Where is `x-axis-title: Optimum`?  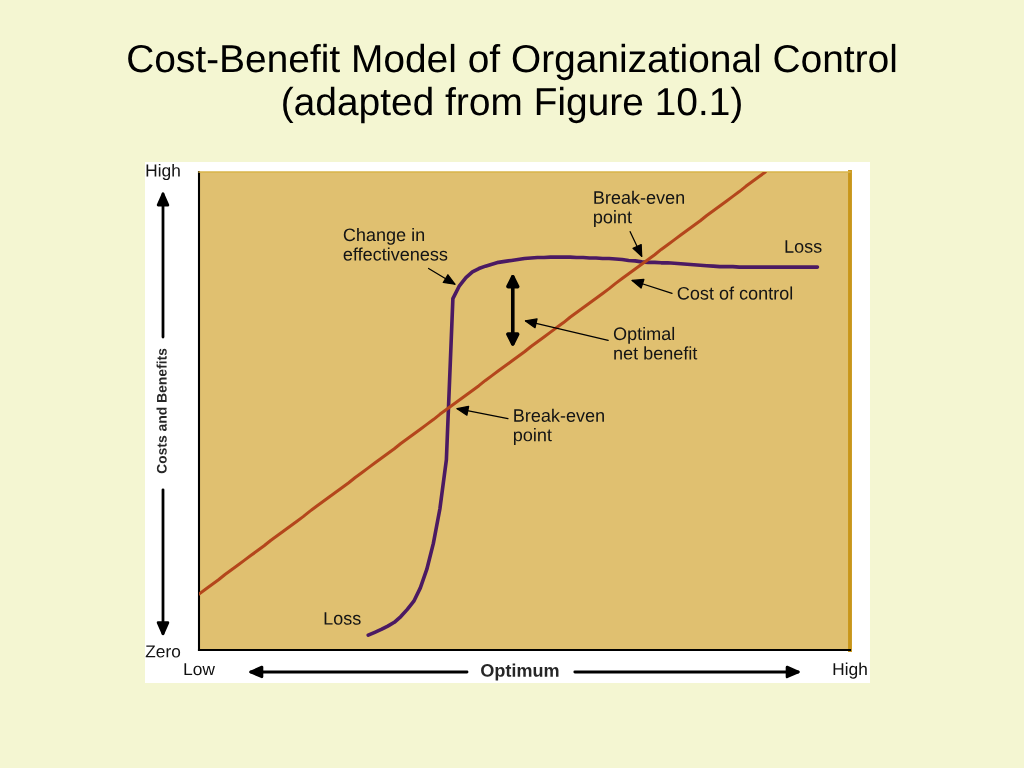 x-axis-title: Optimum is located at coordinates (520, 672).